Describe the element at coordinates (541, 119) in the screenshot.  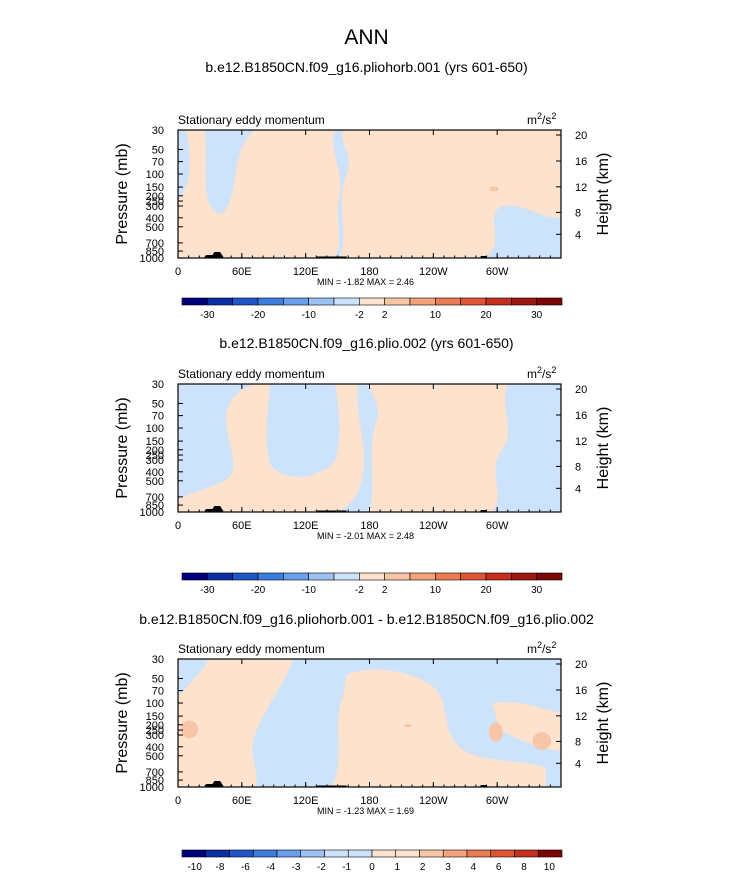
I see `units-label: m2/s2` at that location.